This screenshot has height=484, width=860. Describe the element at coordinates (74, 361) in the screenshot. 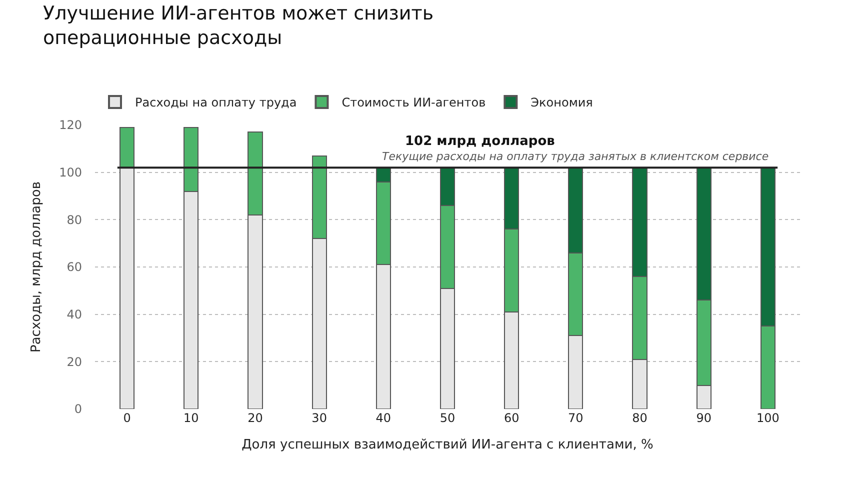

I see `y-tick-label: 20` at that location.